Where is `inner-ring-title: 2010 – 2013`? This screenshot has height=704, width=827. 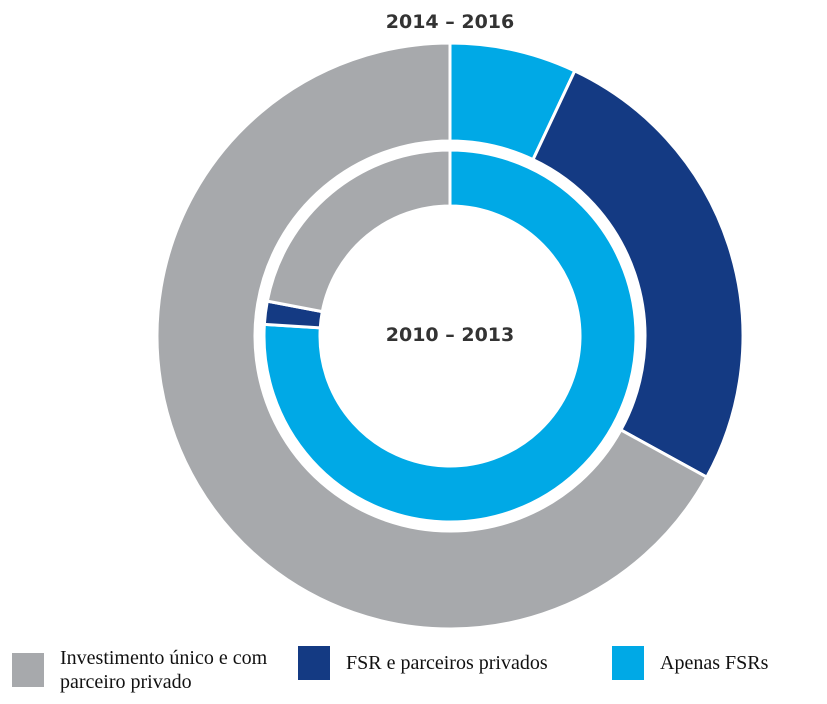 inner-ring-title: 2010 – 2013 is located at coordinates (450, 335).